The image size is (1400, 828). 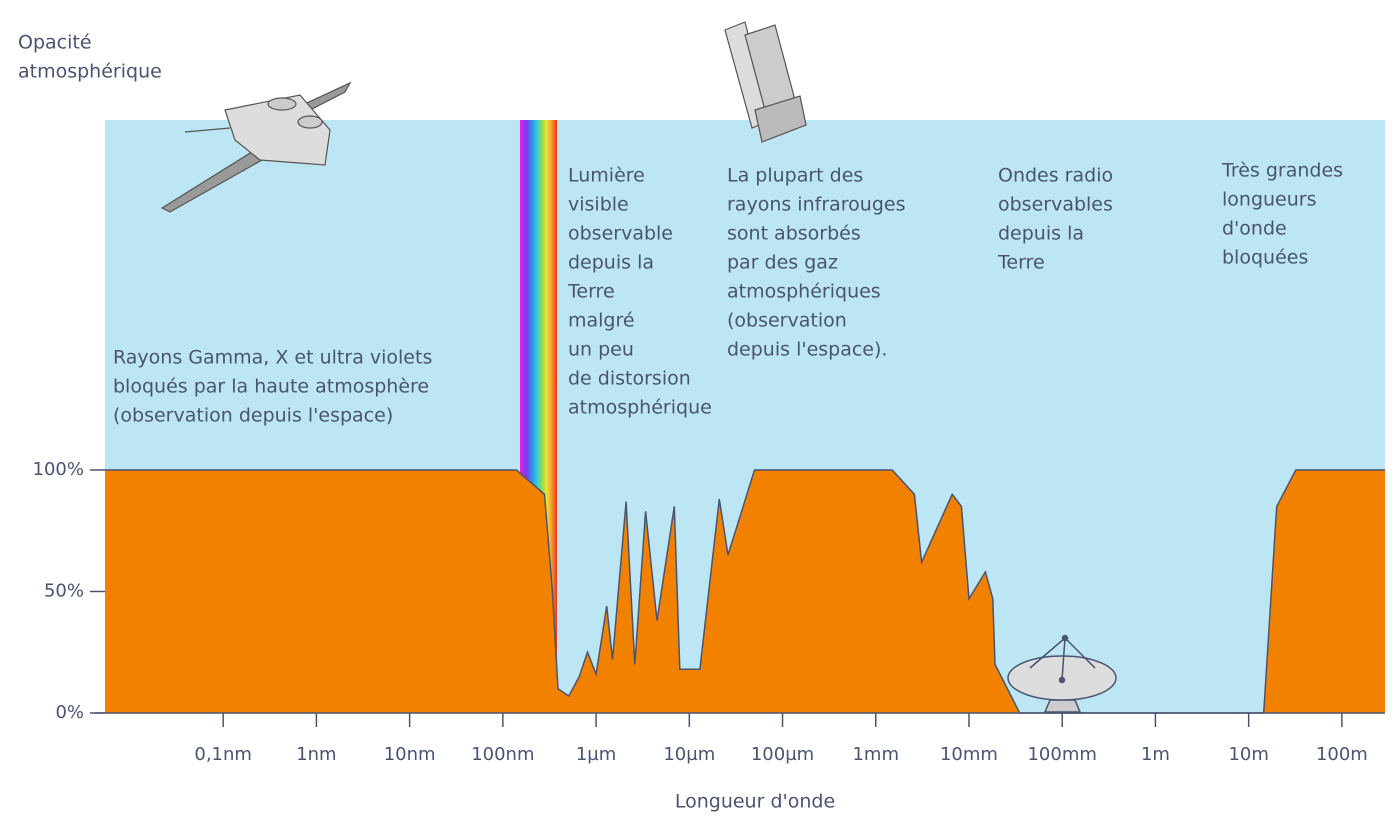 What do you see at coordinates (606, 176) in the screenshot?
I see `annotation: Lumière` at bounding box center [606, 176].